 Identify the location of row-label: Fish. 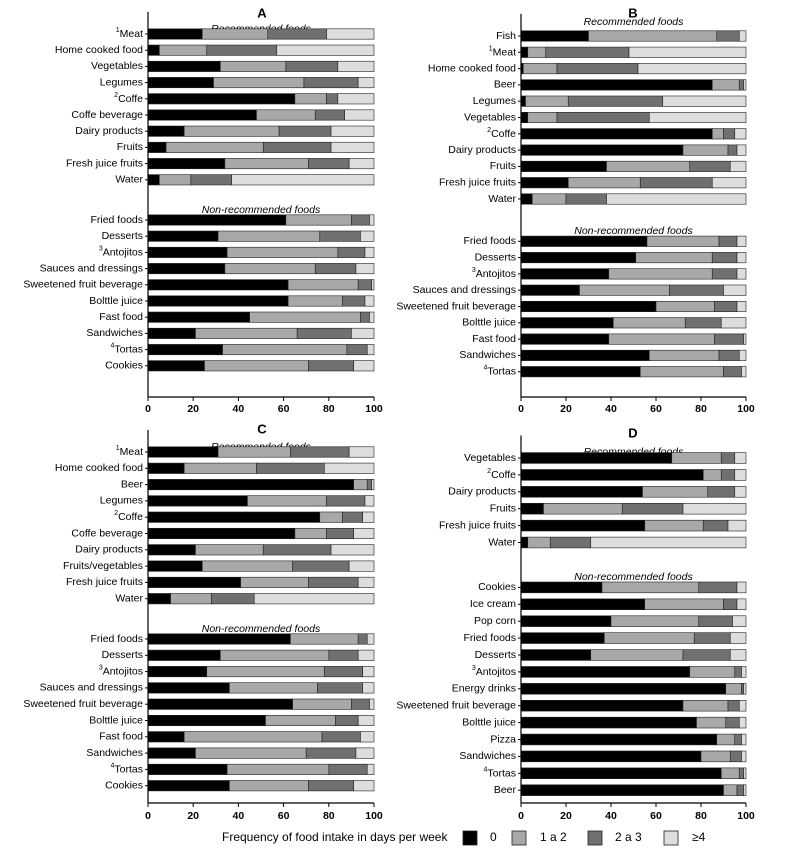
(506, 36).